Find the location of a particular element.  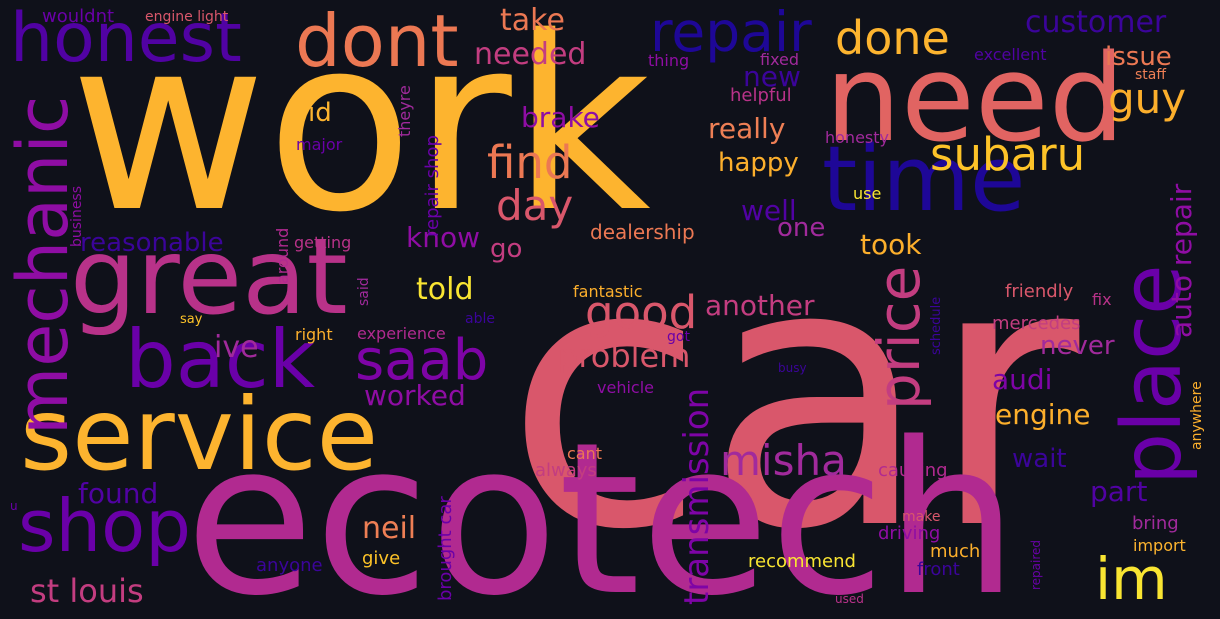

word-worked: worked is located at coordinates (415, 395).